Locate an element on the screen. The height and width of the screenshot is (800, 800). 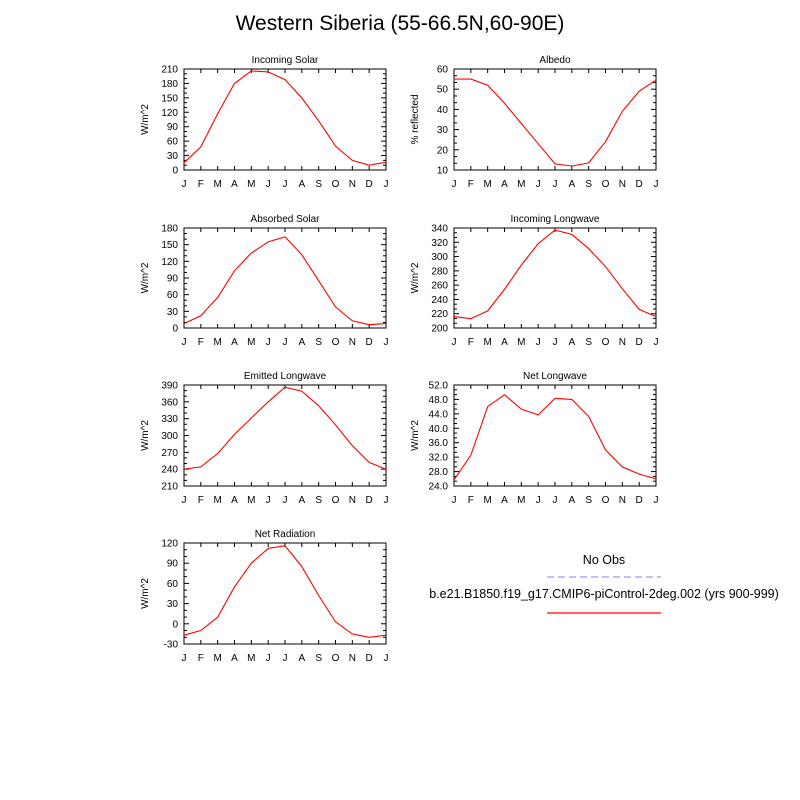
panel-title: Emitted Longwave is located at coordinates (285, 376).